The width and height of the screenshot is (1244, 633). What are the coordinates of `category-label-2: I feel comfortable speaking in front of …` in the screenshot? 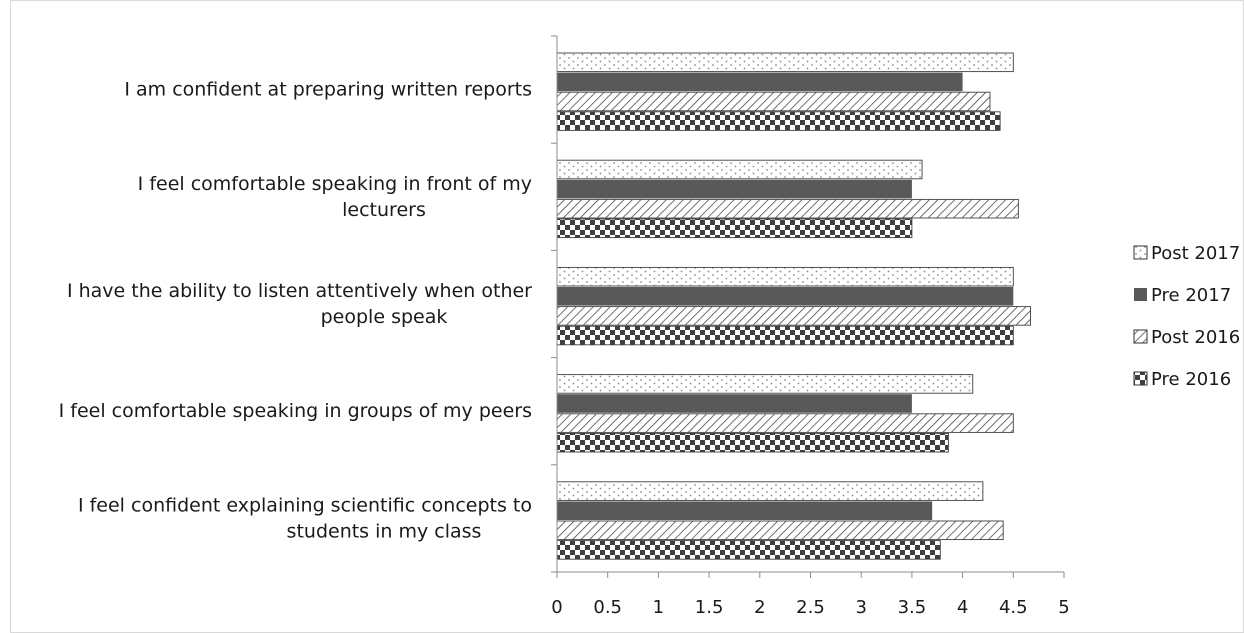 It's located at (335, 184).